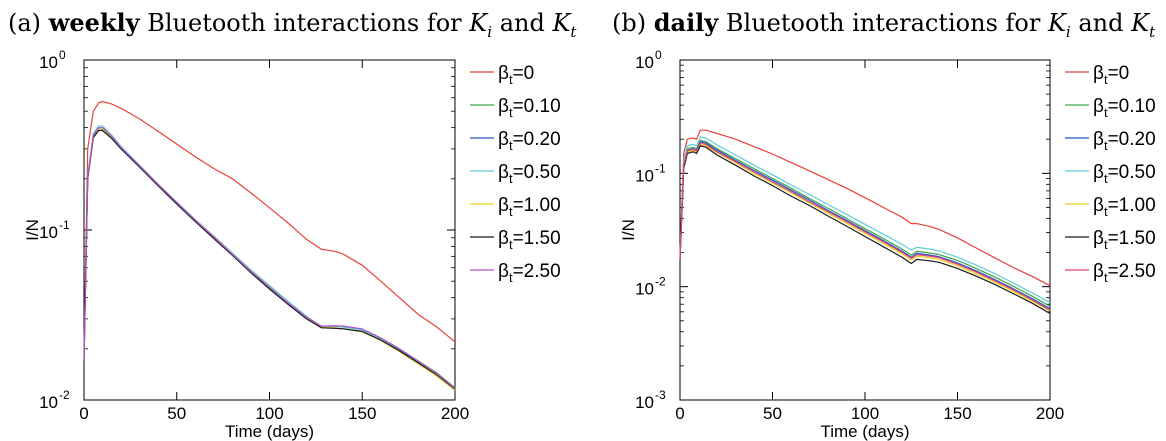  Describe the element at coordinates (522, 23) in the screenshot. I see `panel-a-title-and: and` at that location.